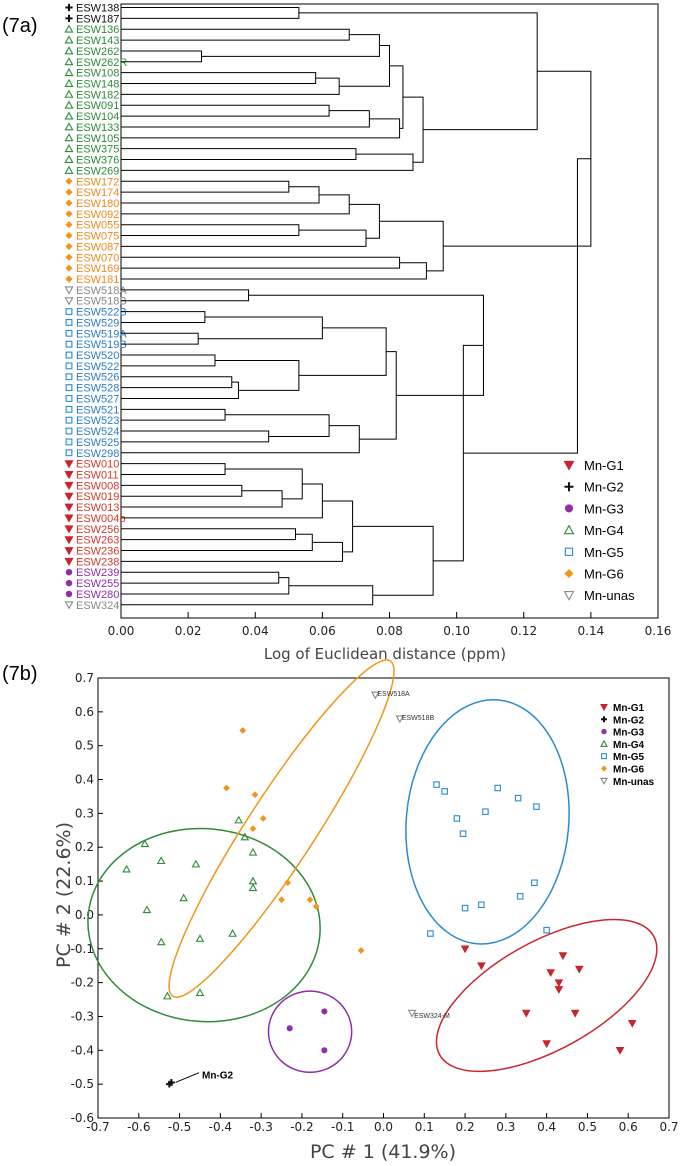 This screenshot has height=1166, width=685. Describe the element at coordinates (599, 530) in the screenshot. I see `legend: Mn-G1 Mn-G2 Mn-G3 Mn-G4 Mn-G5 Mn-G6 Mn-unas` at that location.